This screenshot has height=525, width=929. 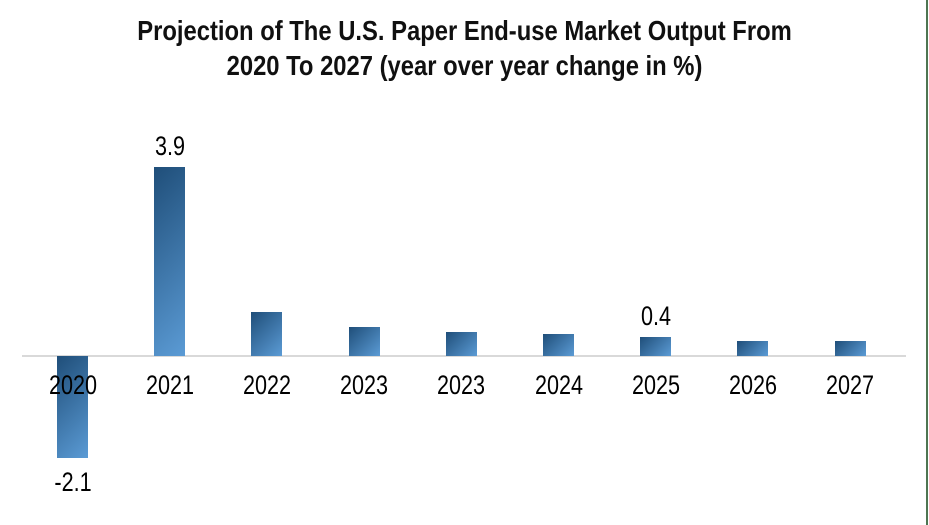 I want to click on bar-2027, so click(x=850, y=348).